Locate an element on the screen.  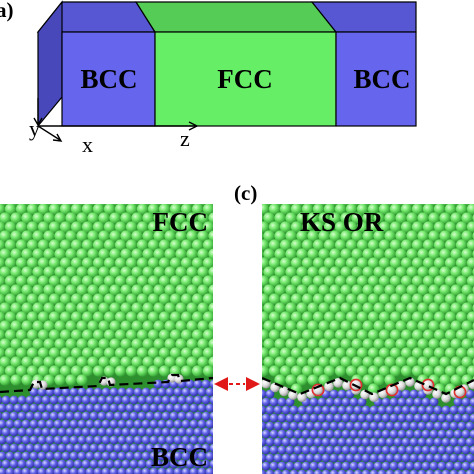
panel-b-bcc-label: BCC is located at coordinates (179, 457).